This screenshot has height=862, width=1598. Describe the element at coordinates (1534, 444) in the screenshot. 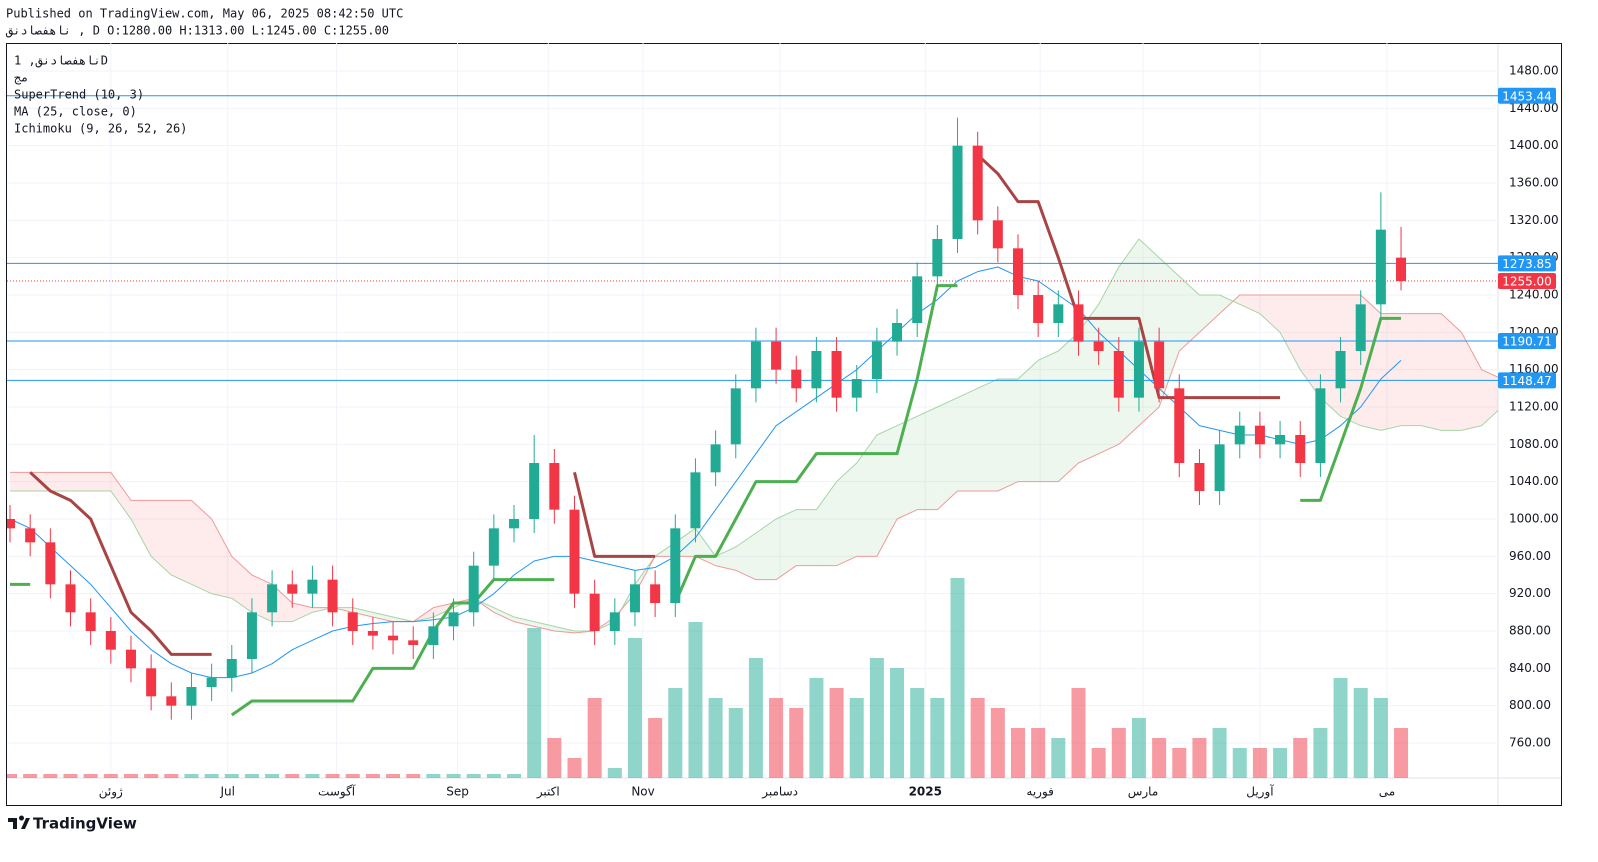

I see `y-tick-label: 1080.00` at that location.